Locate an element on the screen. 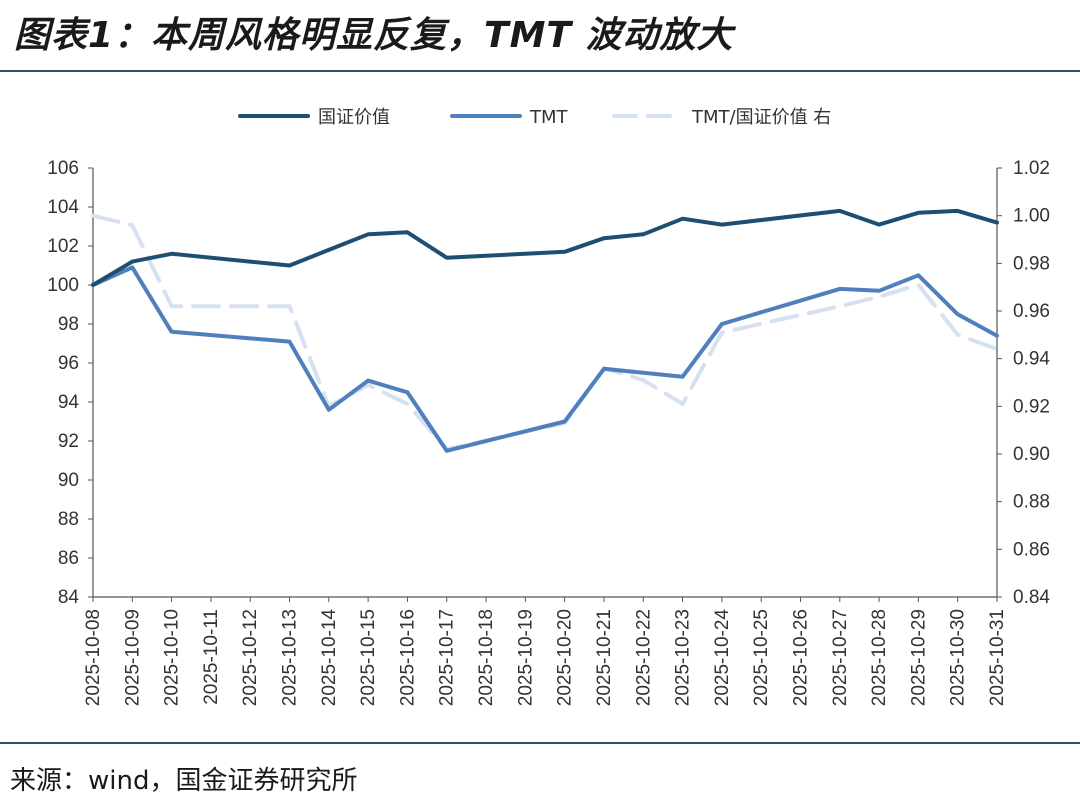 Image resolution: width=1080 pixels, height=808 pixels. y-left-tick-label: 98 is located at coordinates (68, 324).